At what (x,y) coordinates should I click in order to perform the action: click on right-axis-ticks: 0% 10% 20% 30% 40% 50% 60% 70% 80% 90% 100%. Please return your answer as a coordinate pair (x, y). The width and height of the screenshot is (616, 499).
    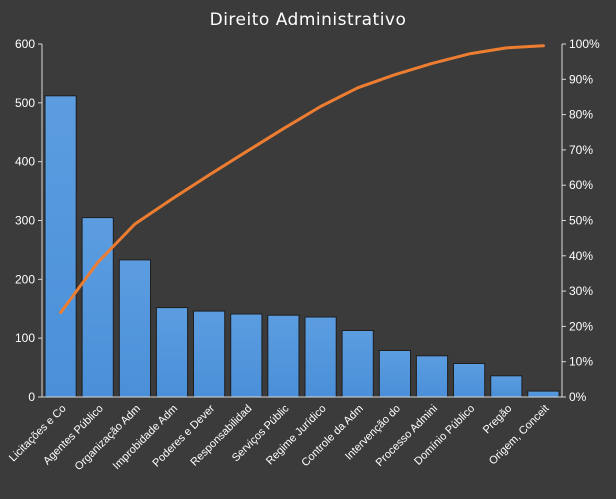
    Looking at the image, I should click on (581, 220).